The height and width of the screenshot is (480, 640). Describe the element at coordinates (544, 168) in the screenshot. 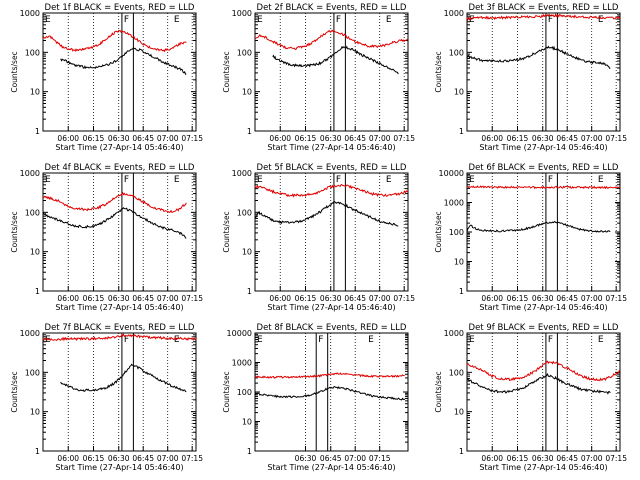

I see `chart-title: Det 6f BLACK = Events, RED = LLD` at that location.